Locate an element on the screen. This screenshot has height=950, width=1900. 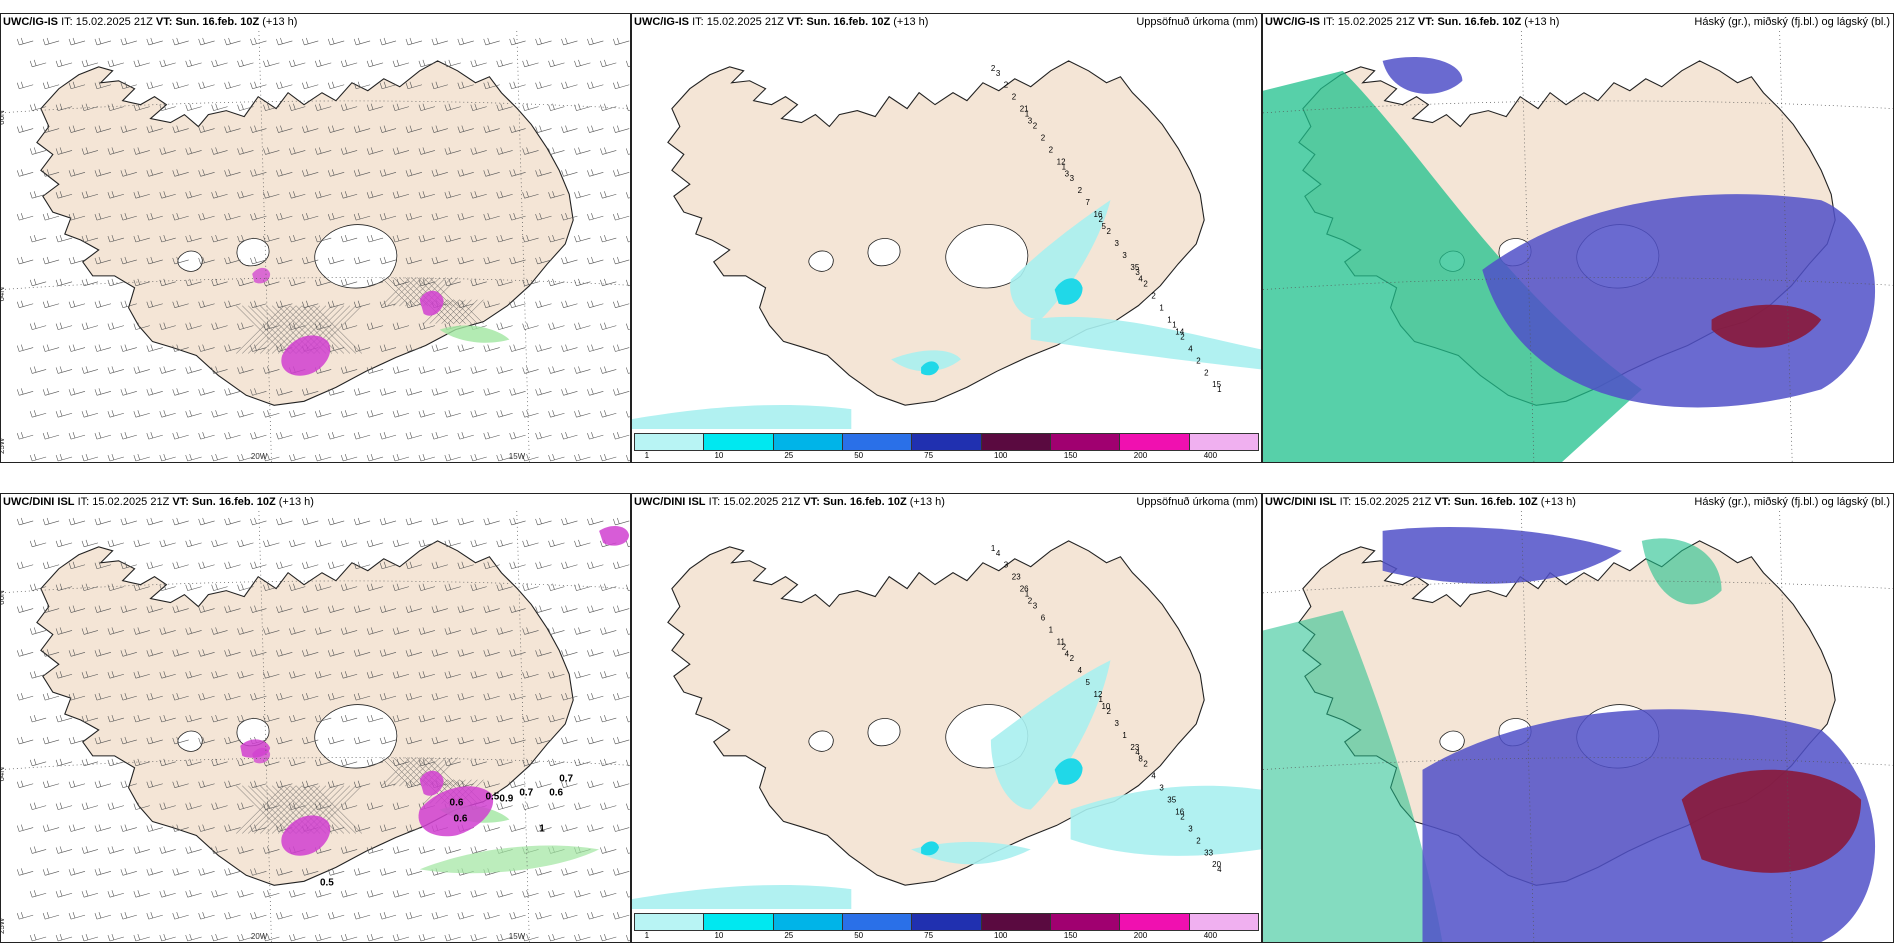
precip-value-label: 35 is located at coordinates (1134, 267).